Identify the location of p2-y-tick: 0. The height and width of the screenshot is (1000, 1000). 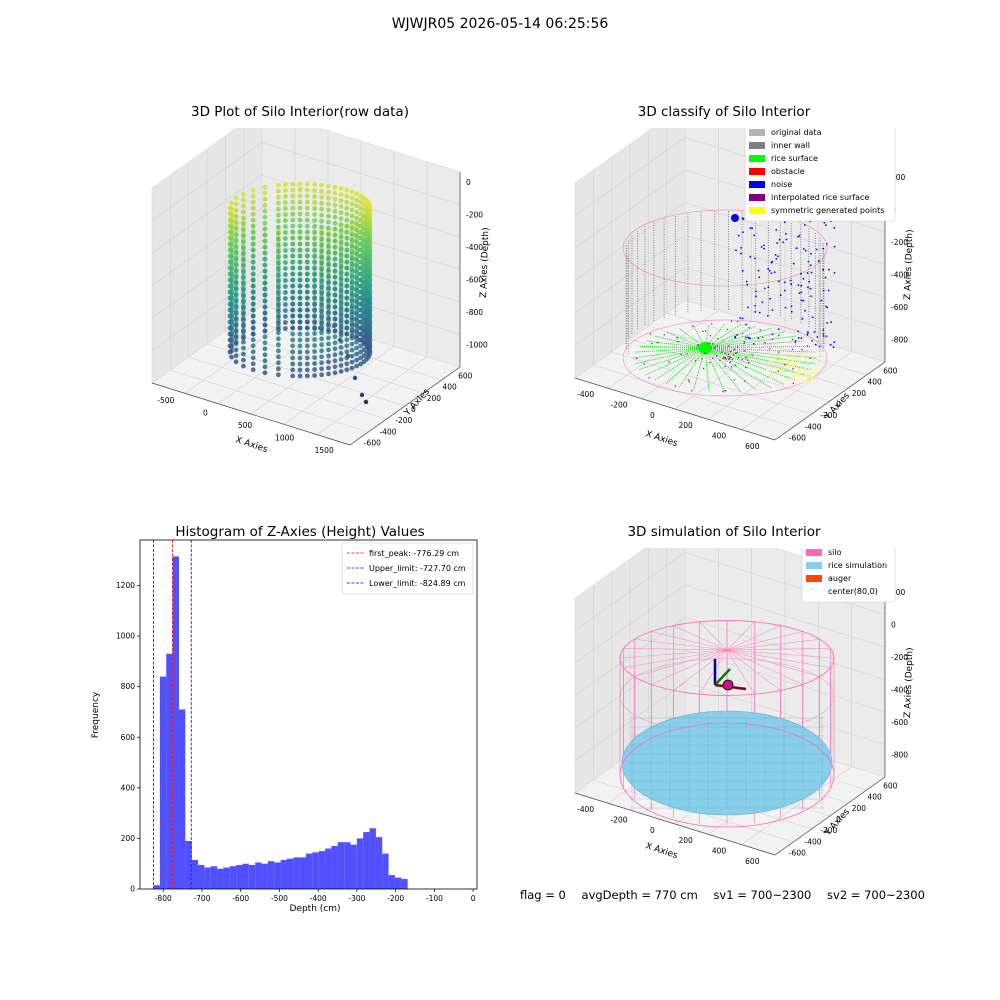
(838, 404).